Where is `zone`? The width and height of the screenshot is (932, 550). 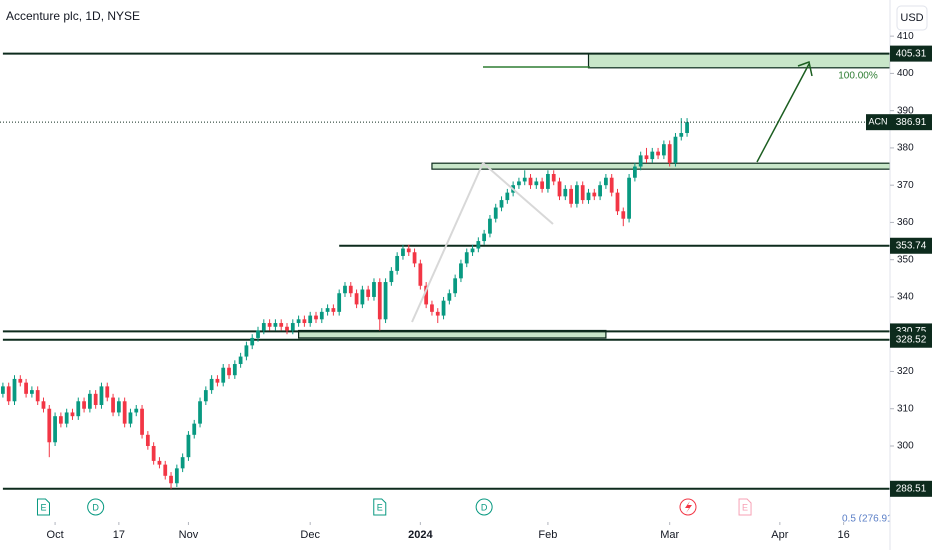 zone is located at coordinates (739, 61).